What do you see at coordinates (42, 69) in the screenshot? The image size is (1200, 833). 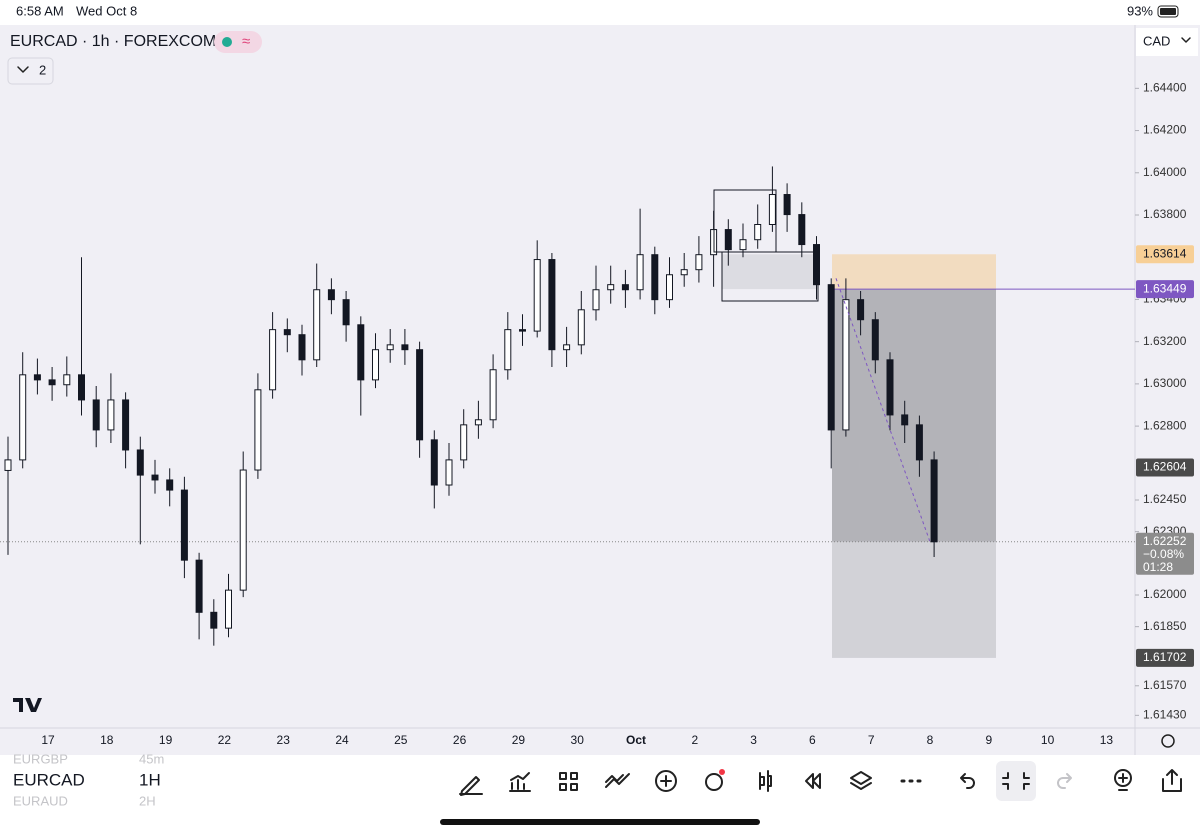 I see `indicators-count: 2` at bounding box center [42, 69].